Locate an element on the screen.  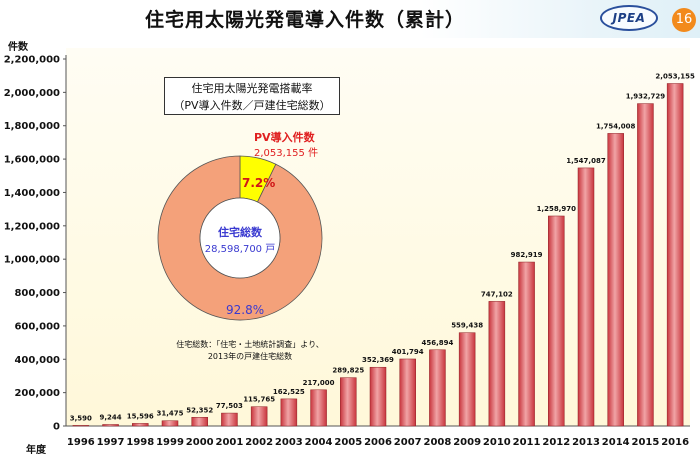
pv-count-value: 2,053,155 件 is located at coordinates (286, 153).